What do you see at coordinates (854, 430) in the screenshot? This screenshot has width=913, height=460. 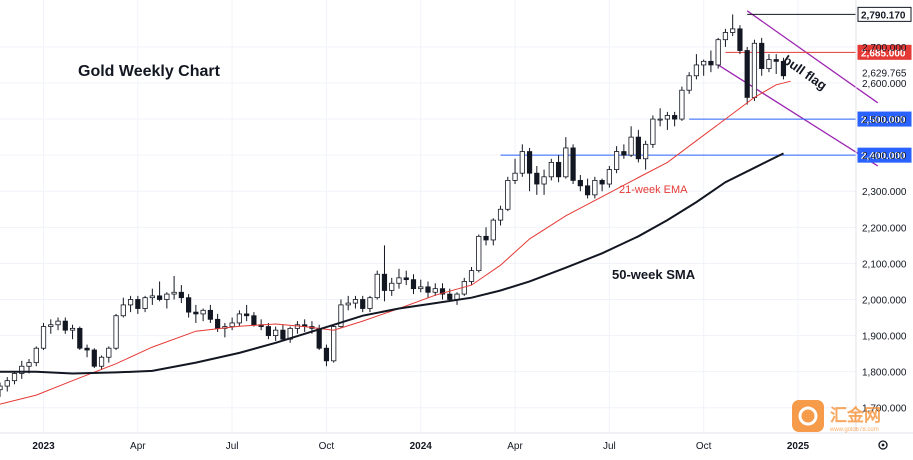 I see `logo-sub: www.gold678.com` at bounding box center [854, 430].